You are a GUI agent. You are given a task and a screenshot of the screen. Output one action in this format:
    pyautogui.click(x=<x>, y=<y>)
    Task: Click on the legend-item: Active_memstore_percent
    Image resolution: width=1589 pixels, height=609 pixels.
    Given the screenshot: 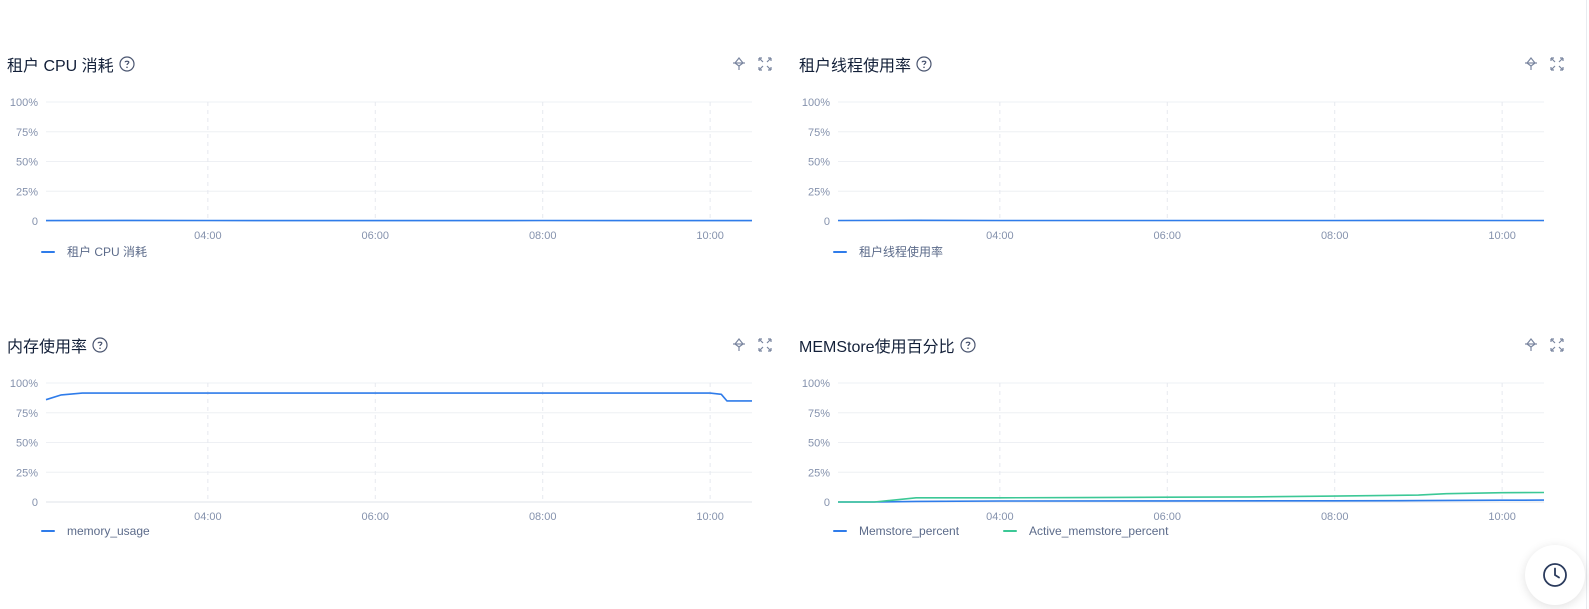 What is the action you would take?
    pyautogui.click(x=1085, y=531)
    